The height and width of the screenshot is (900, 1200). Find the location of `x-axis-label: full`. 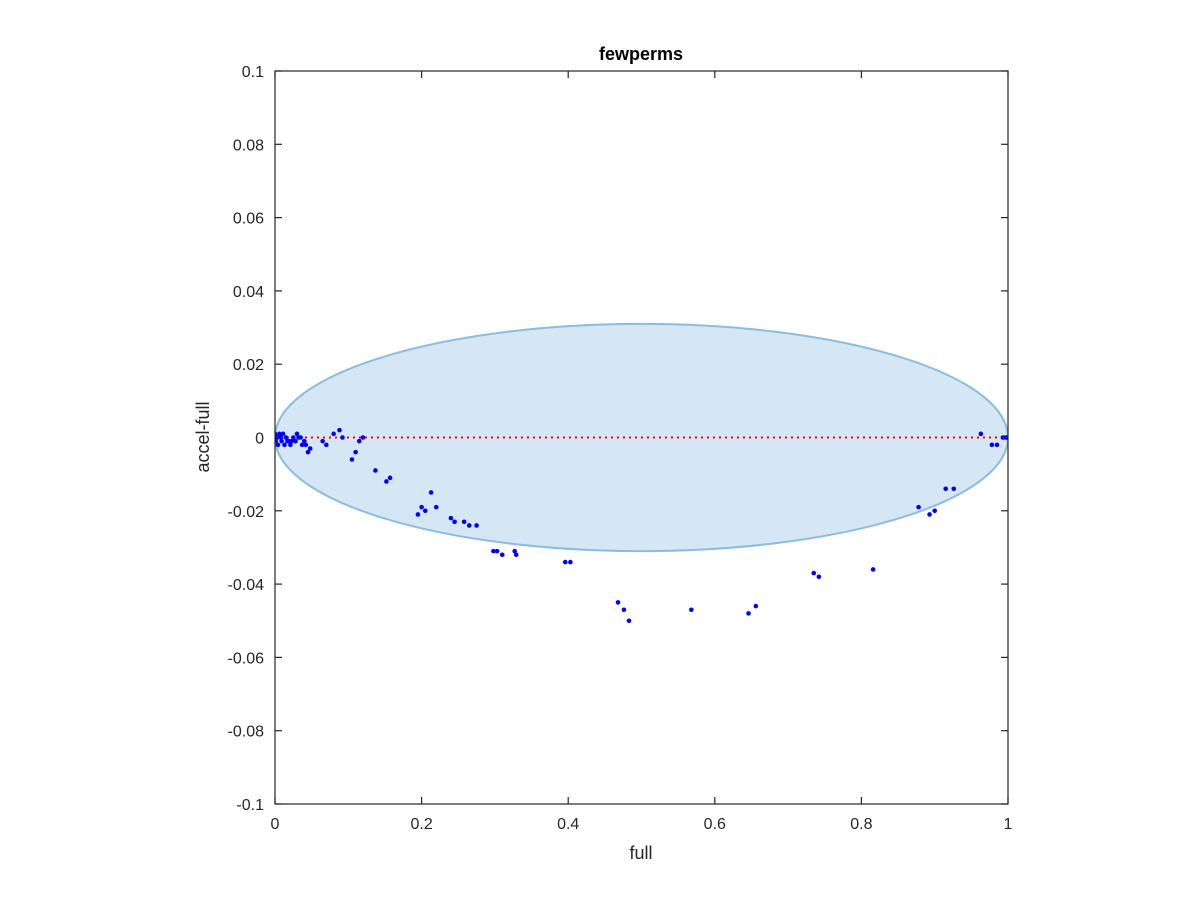

x-axis-label: full is located at coordinates (640, 853).